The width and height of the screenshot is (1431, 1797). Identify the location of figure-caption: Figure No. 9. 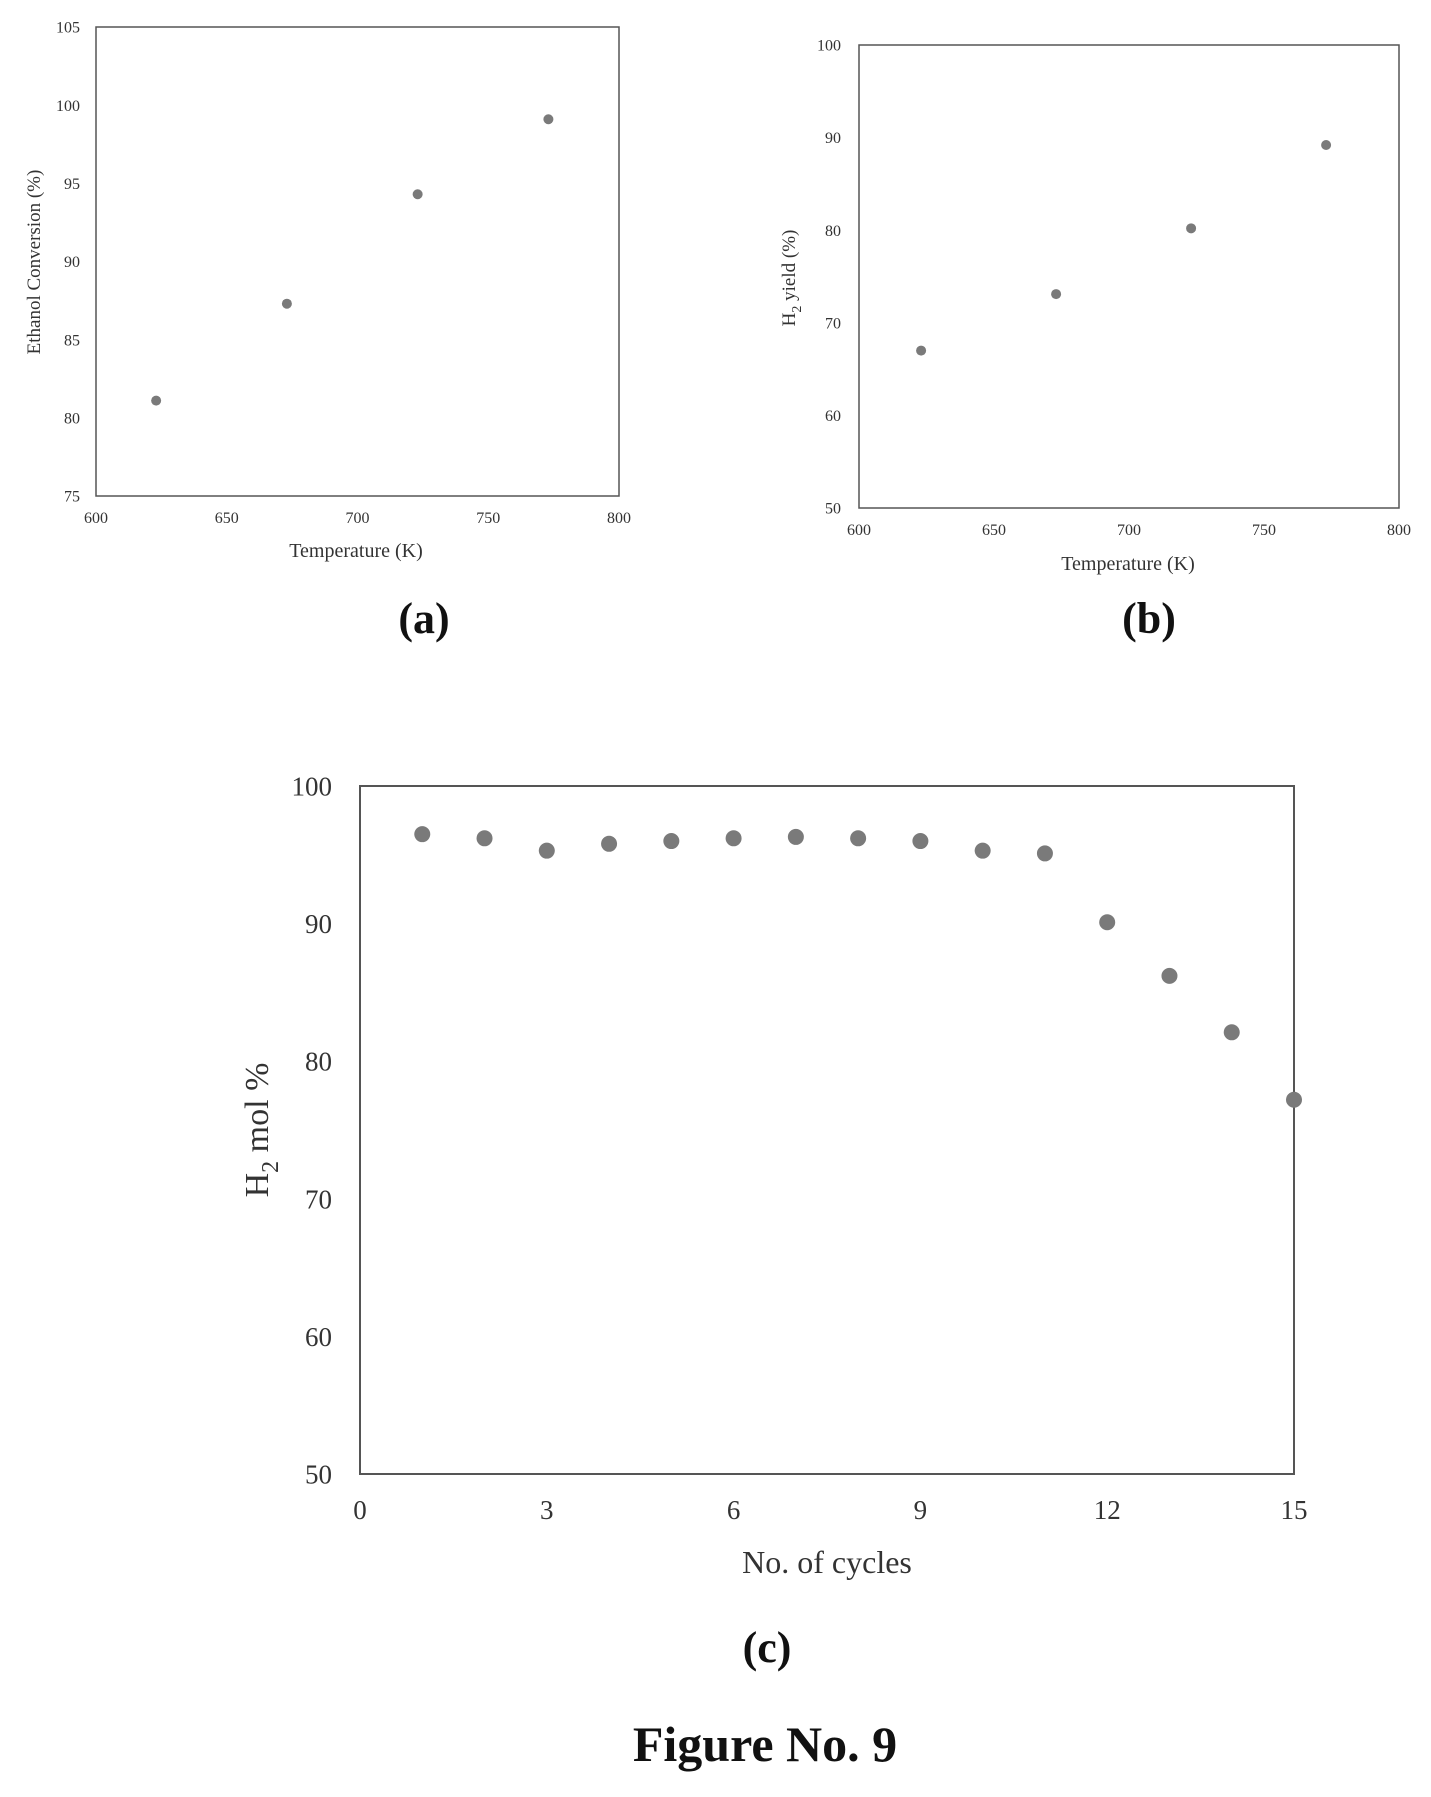
(765, 1744).